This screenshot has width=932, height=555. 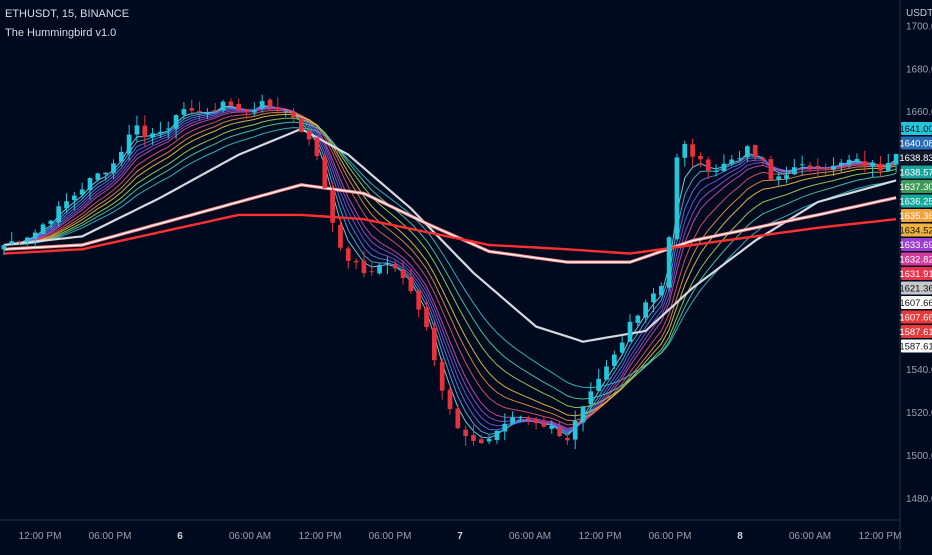 What do you see at coordinates (919, 370) in the screenshot?
I see `price-tick-label: 1540.00` at bounding box center [919, 370].